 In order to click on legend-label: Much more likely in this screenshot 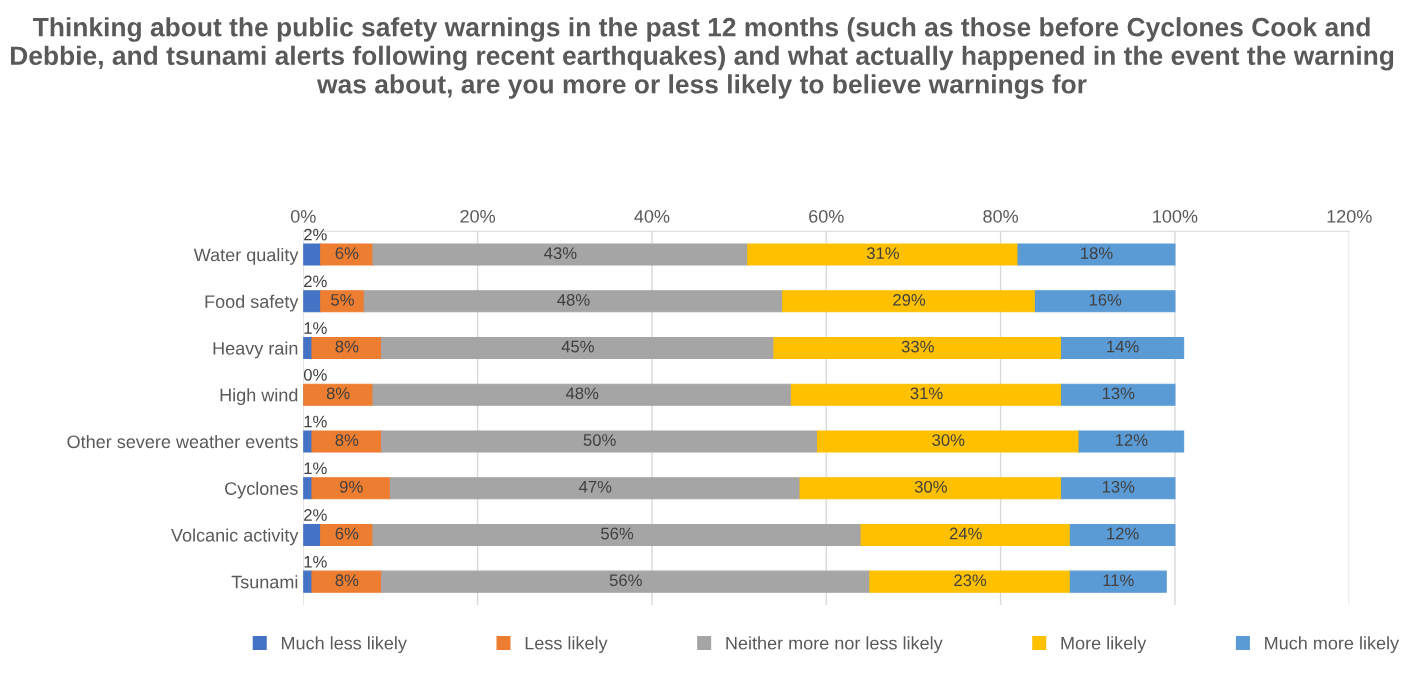, I will do `click(1332, 645)`.